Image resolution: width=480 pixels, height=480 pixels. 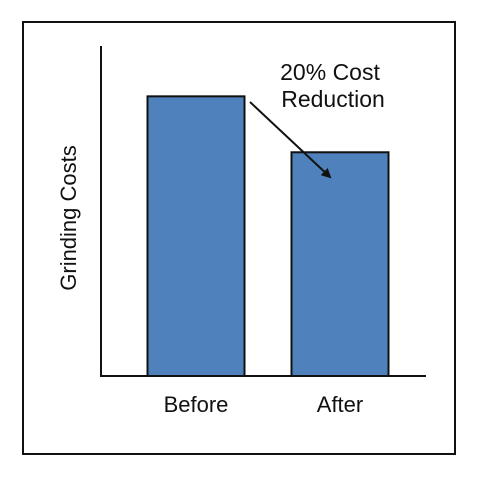 I want to click on tick-labels: Before After, so click(x=264, y=404).